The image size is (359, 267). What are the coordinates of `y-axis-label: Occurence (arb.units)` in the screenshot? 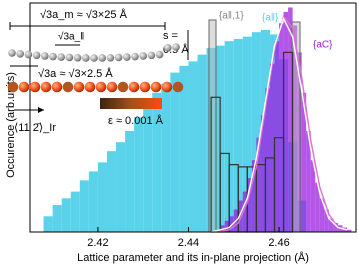 It's located at (11, 125).